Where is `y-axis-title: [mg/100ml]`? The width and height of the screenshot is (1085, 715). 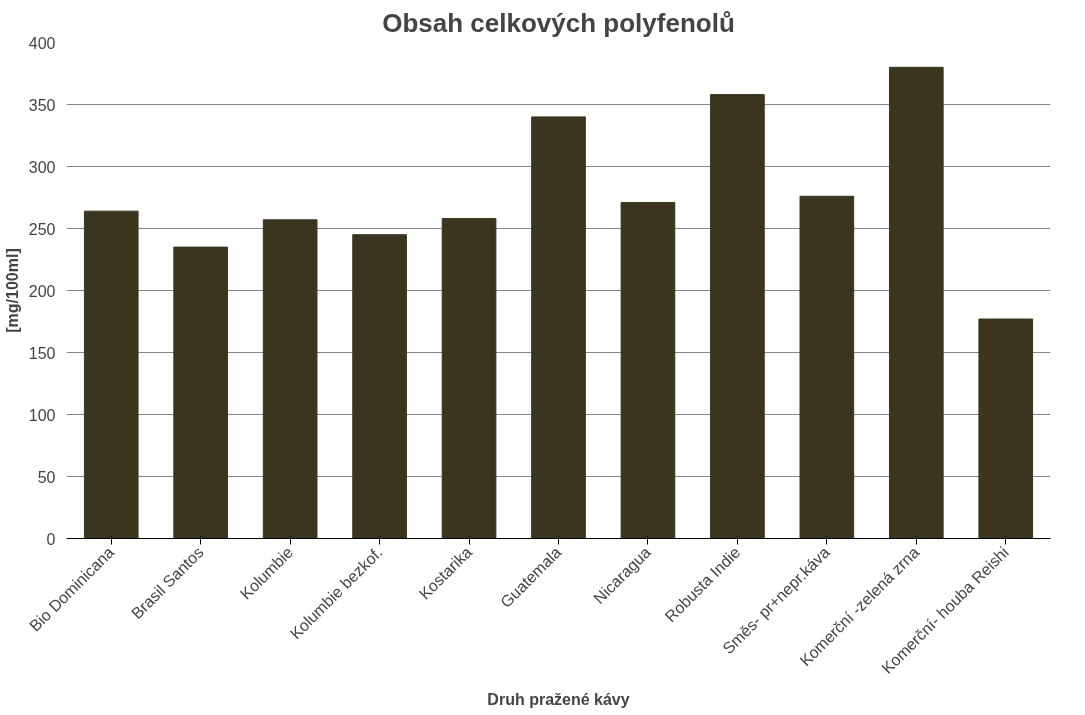
y-axis-title: [mg/100ml] is located at coordinates (12, 290).